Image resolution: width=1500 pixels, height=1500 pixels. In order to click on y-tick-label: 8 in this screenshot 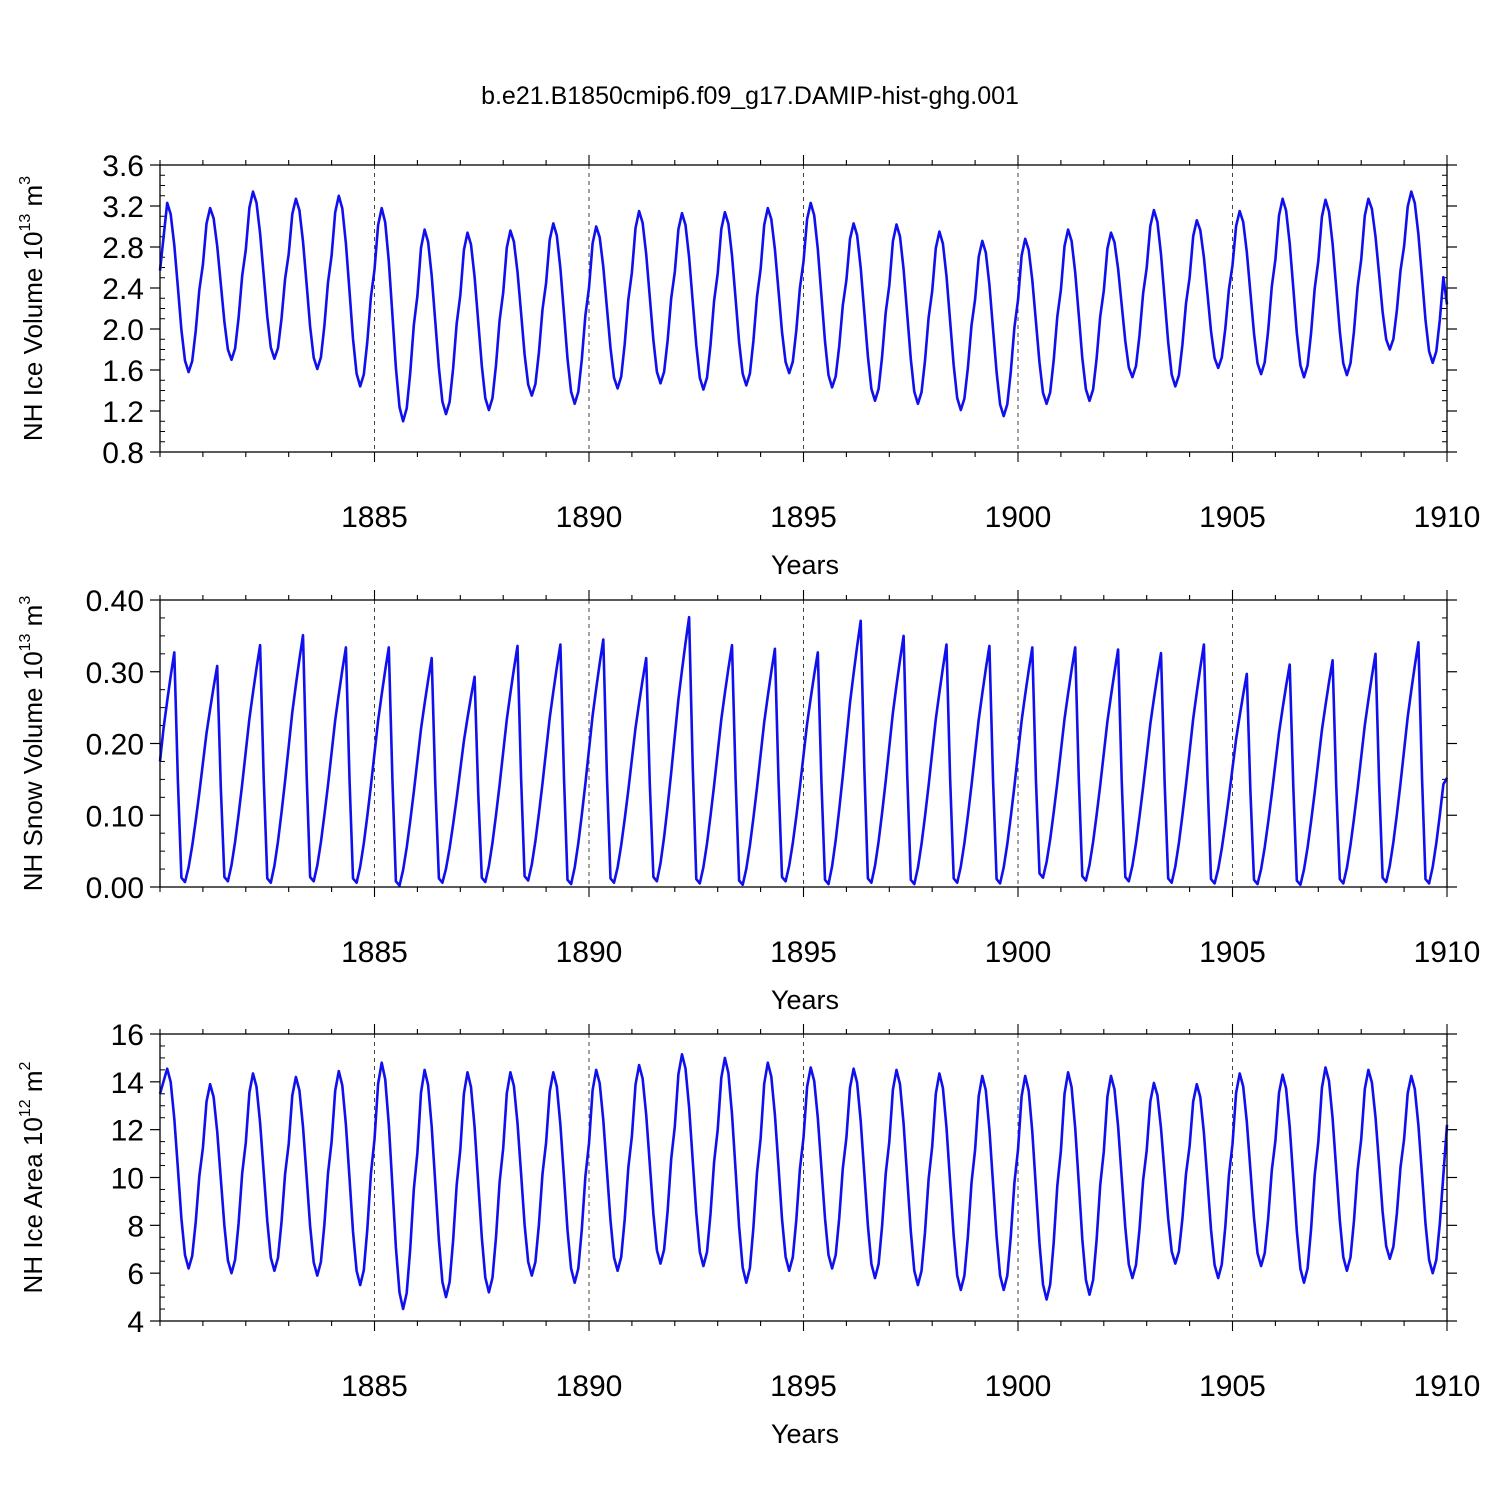, I will do `click(135, 1226)`.